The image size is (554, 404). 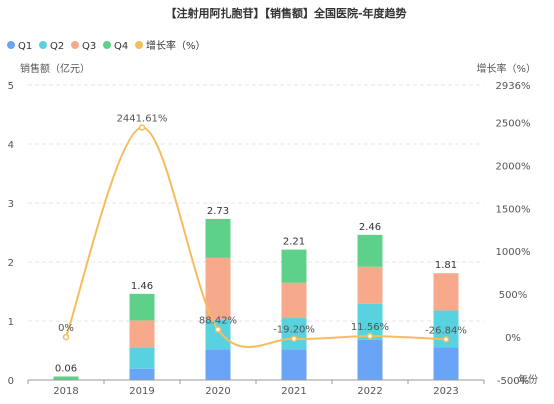 I want to click on x-tick-label: 2022, so click(x=369, y=391).